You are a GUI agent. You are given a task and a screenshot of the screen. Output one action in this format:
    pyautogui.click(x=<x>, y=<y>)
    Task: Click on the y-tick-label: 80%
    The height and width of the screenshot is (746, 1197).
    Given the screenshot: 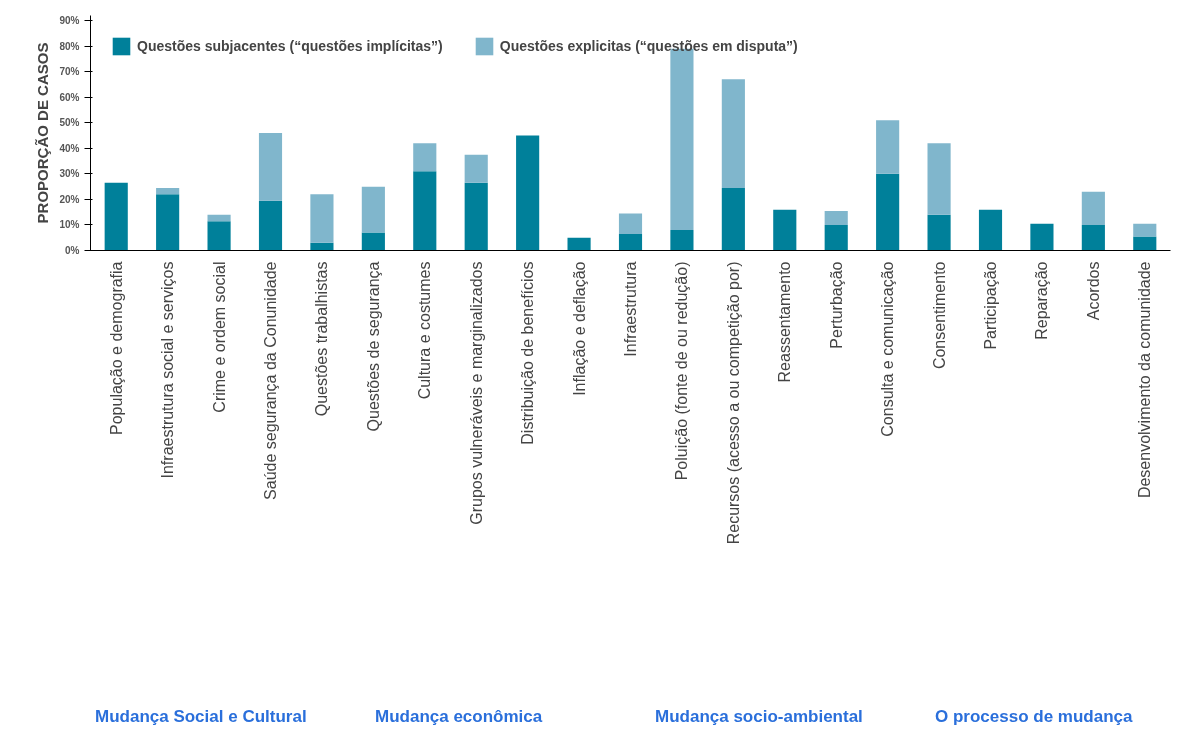 What is the action you would take?
    pyautogui.click(x=69, y=46)
    